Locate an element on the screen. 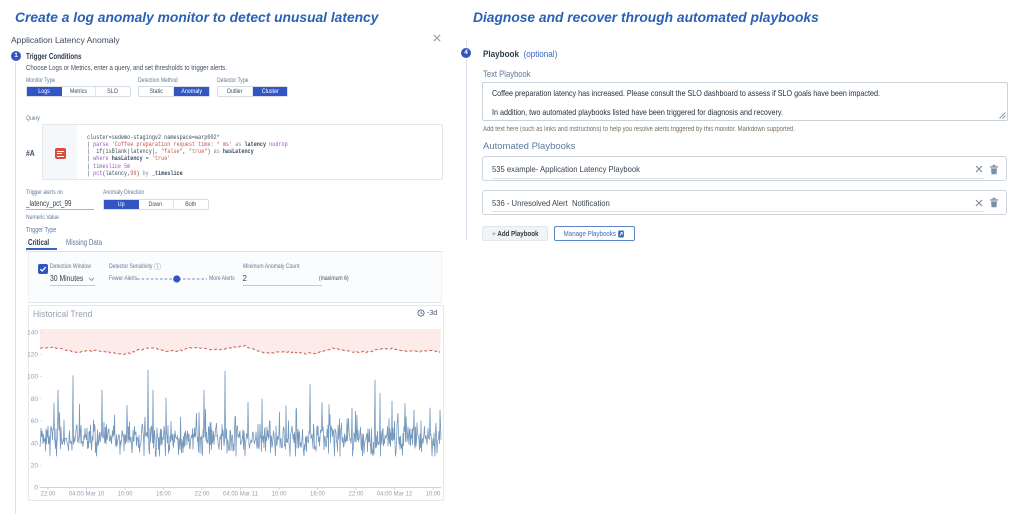 This screenshot has width=1024, height=523. svg-text: 60 is located at coordinates (35, 421).